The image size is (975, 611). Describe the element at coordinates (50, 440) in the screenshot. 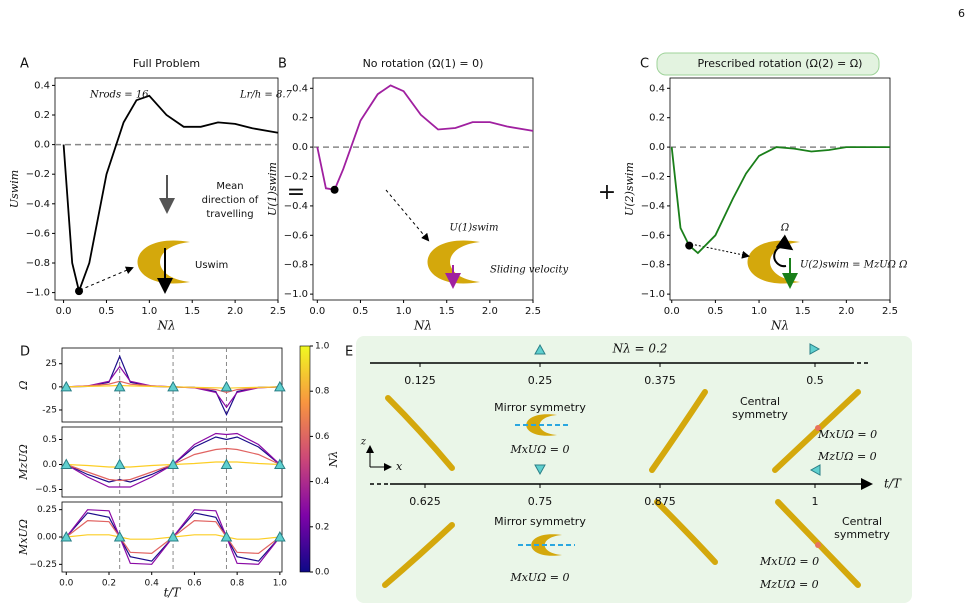

I see `y-tick-label: 0.5` at that location.